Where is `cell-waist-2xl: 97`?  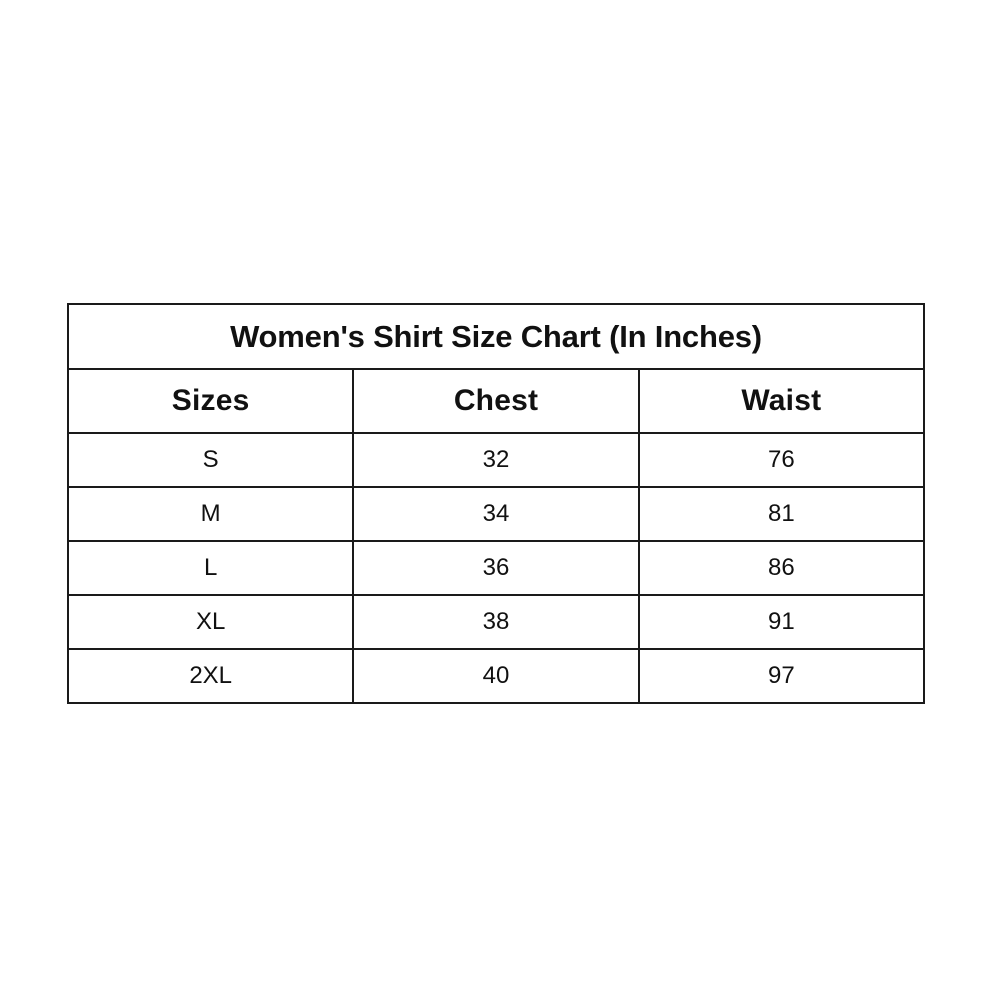
cell-waist-2xl: 97 is located at coordinates (781, 676).